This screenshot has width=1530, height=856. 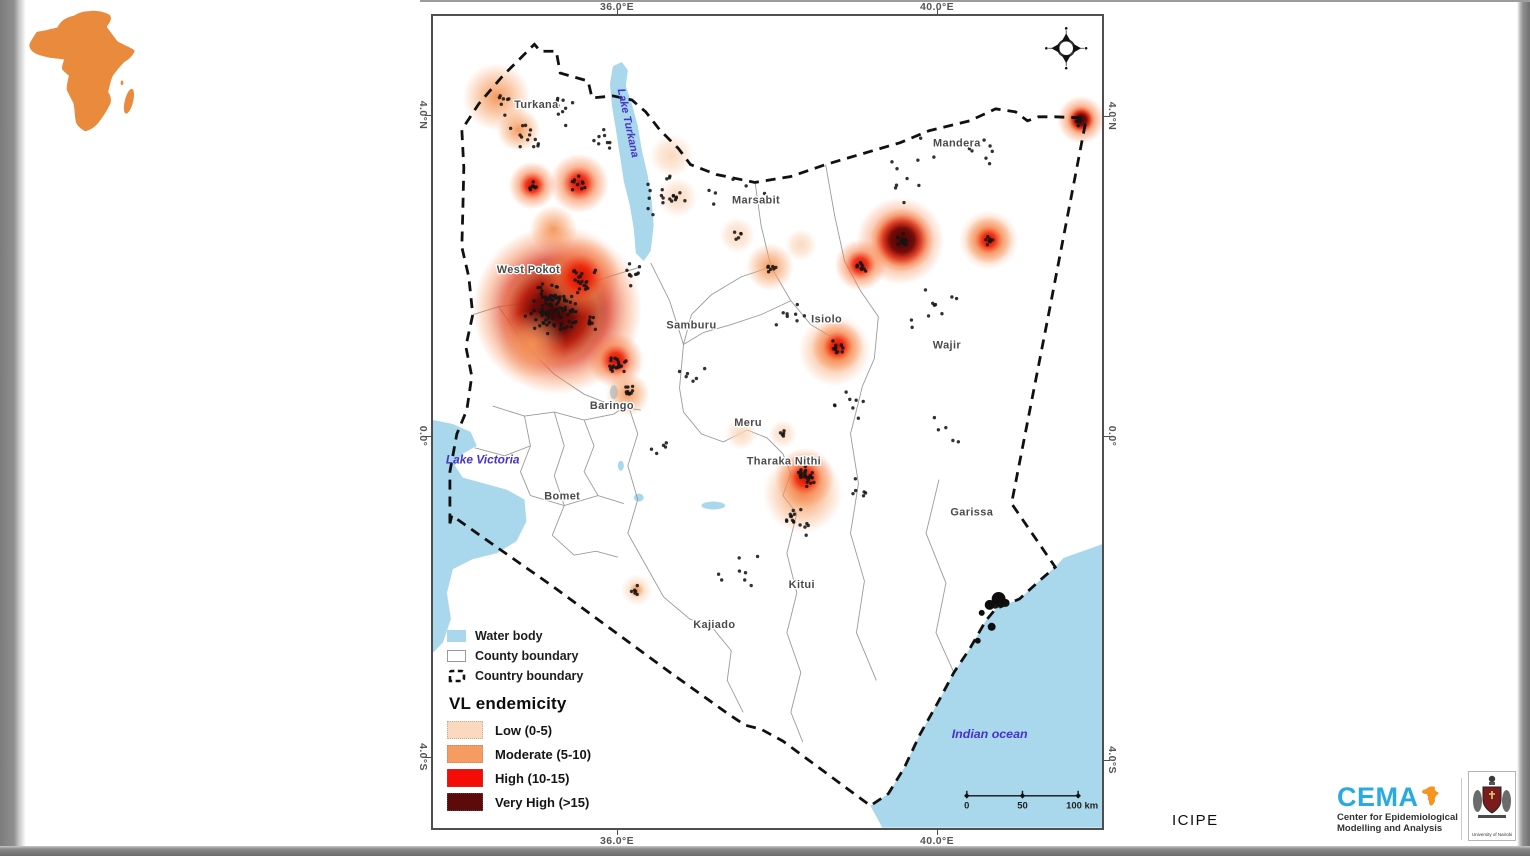 I want to click on county-label: Bomet, so click(x=562, y=497).